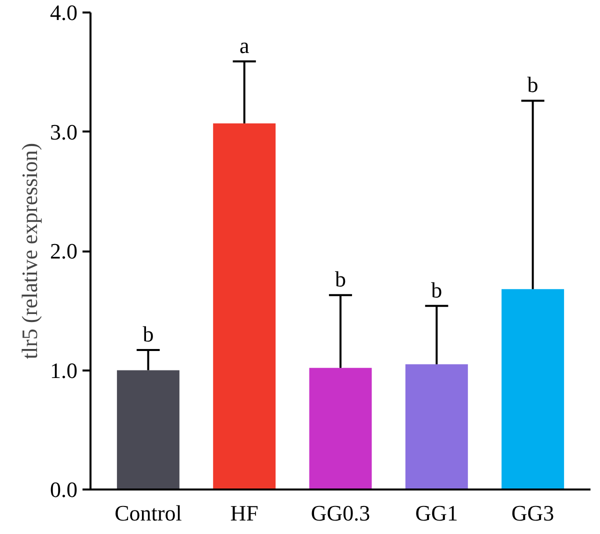  I want to click on y-tick-label: 1.0, so click(64, 370).